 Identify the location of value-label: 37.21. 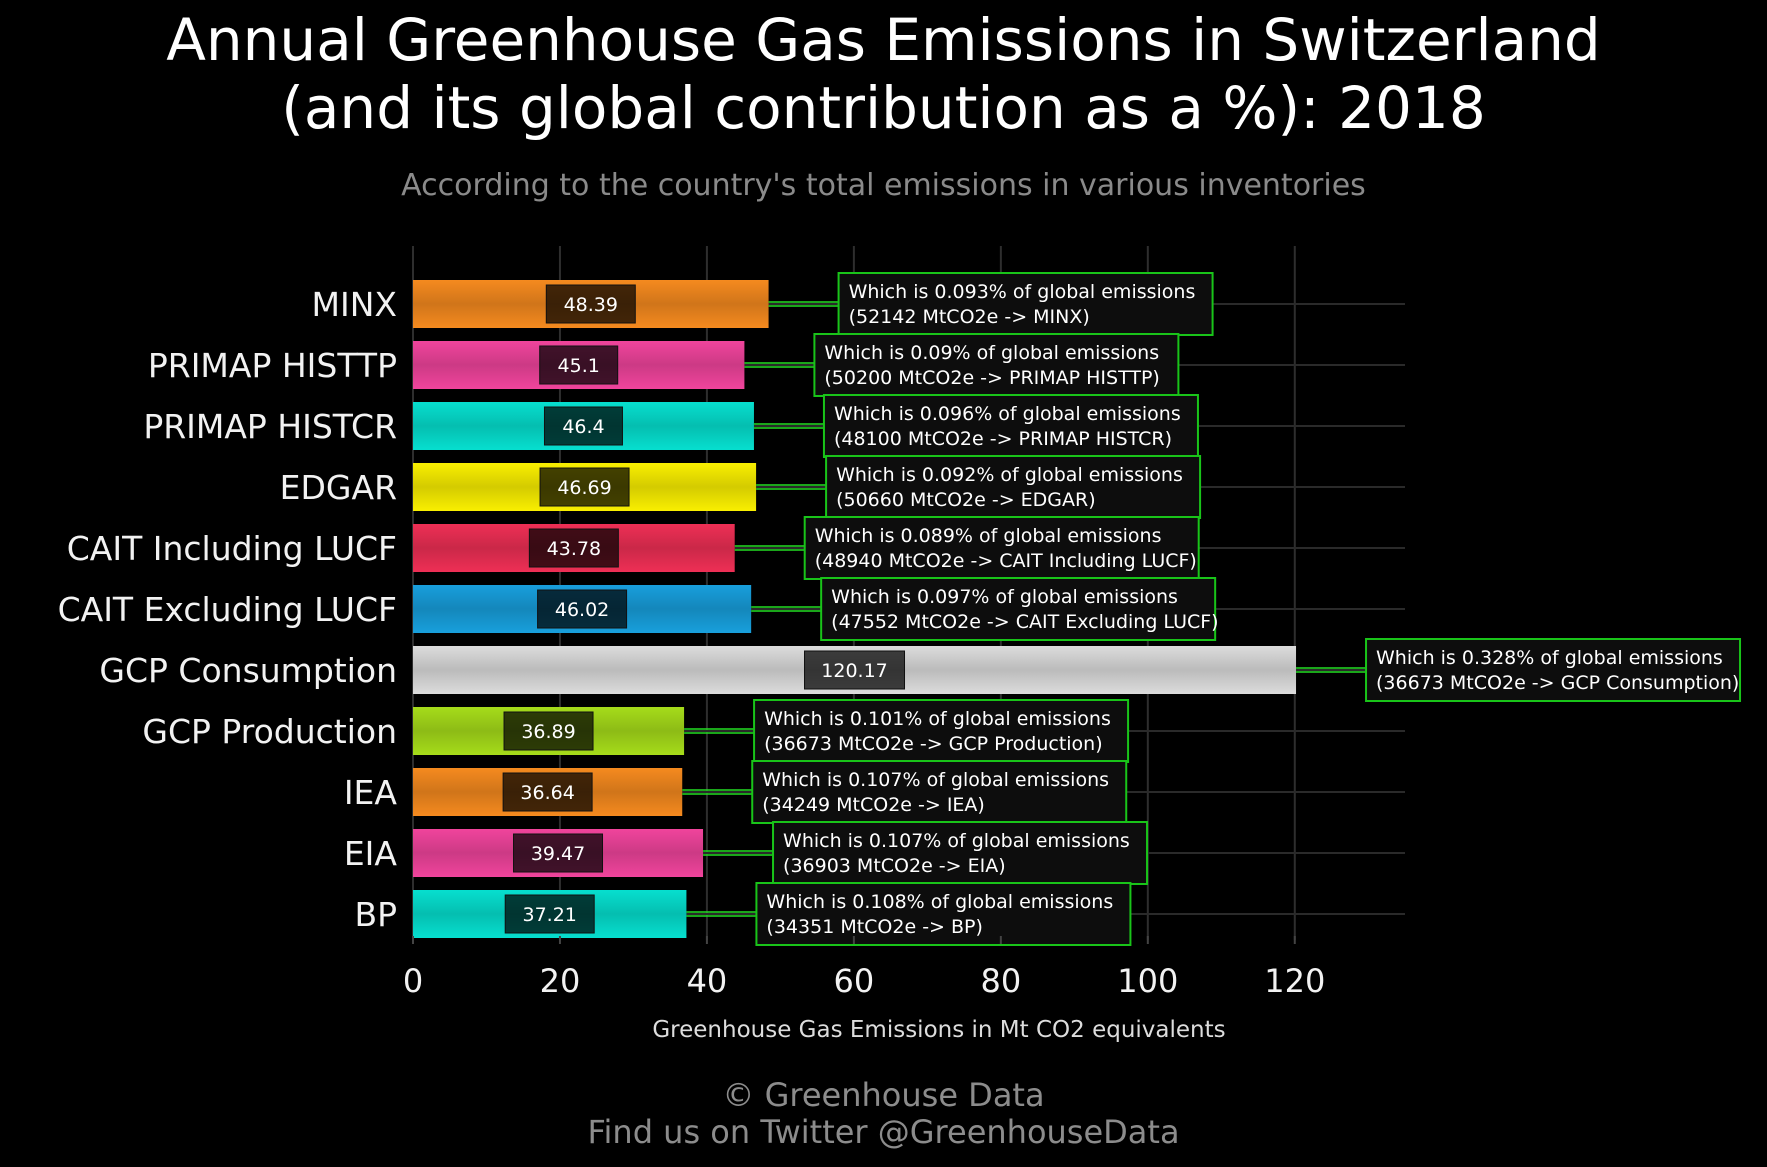
(550, 915).